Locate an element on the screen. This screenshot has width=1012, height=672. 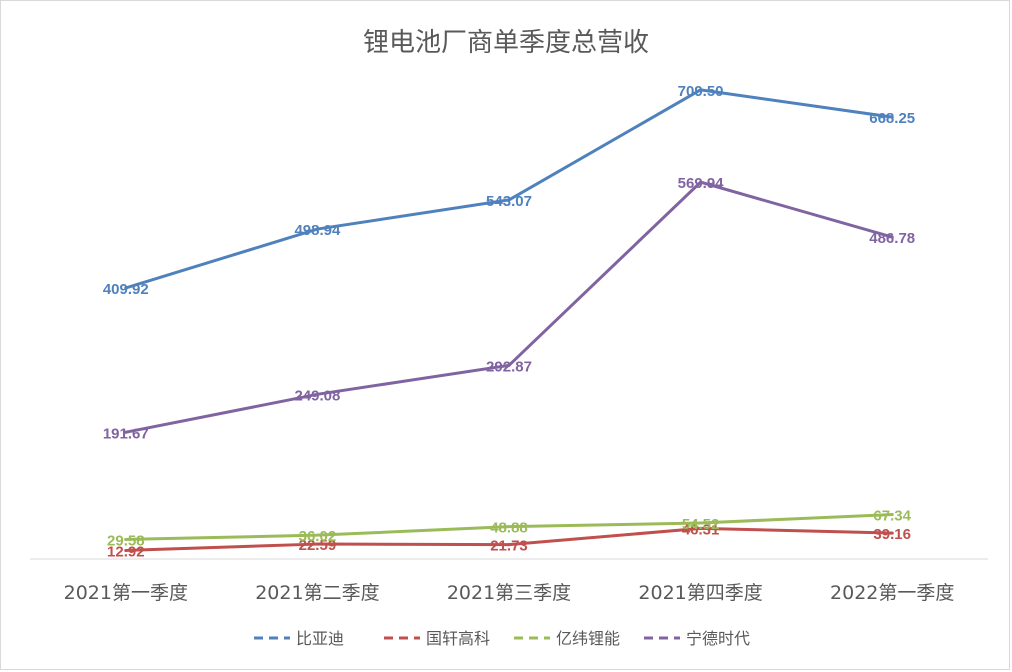
x-tick-layer: 2021第一季度 2021第二季度 2021第三季度 2021第四季度 2022第一季度 is located at coordinates (509, 593).